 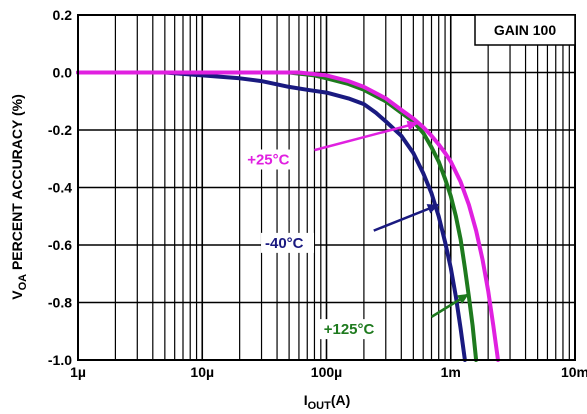 I want to click on gain-label: GAIN 100, so click(x=525, y=30).